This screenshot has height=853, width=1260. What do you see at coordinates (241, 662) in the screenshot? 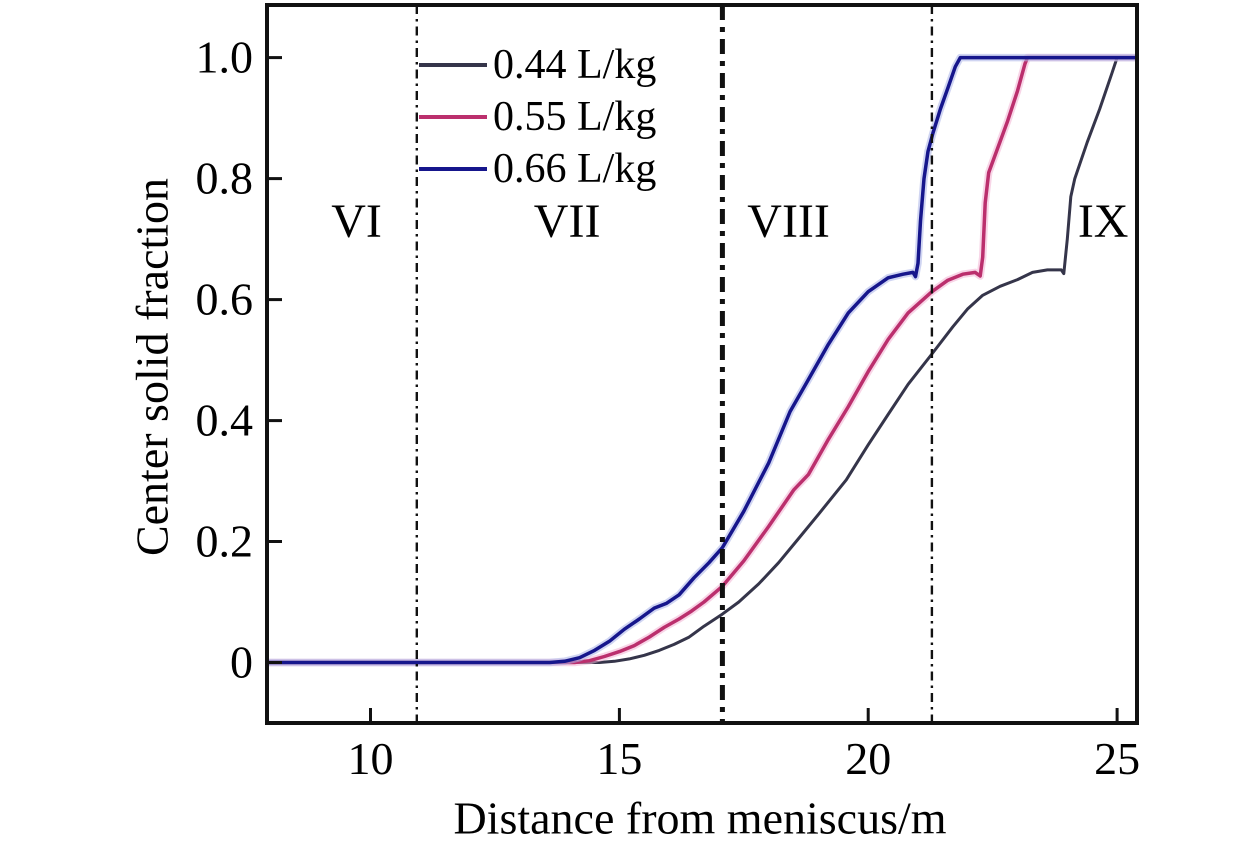
I see `y-tick-label: 0` at bounding box center [241, 662].